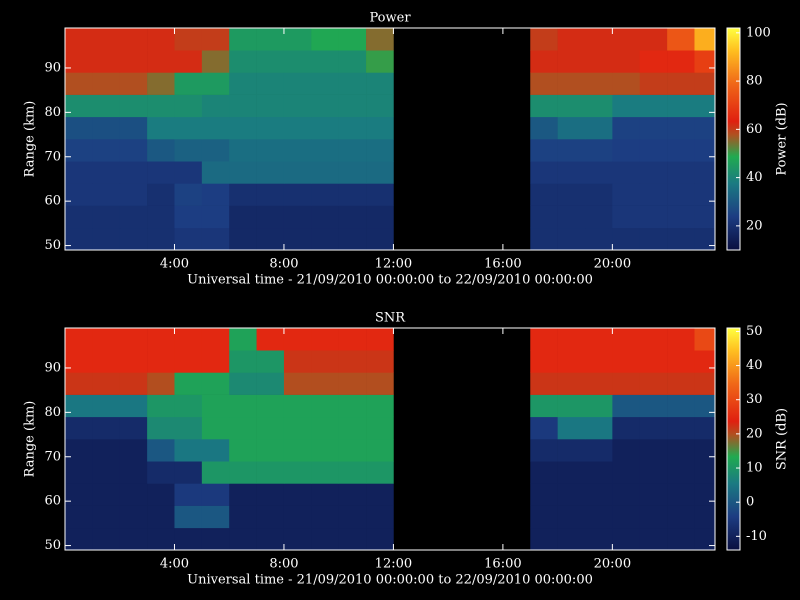 The image size is (800, 600). What do you see at coordinates (750, 502) in the screenshot?
I see `colorbar-tick-label: 0` at bounding box center [750, 502].